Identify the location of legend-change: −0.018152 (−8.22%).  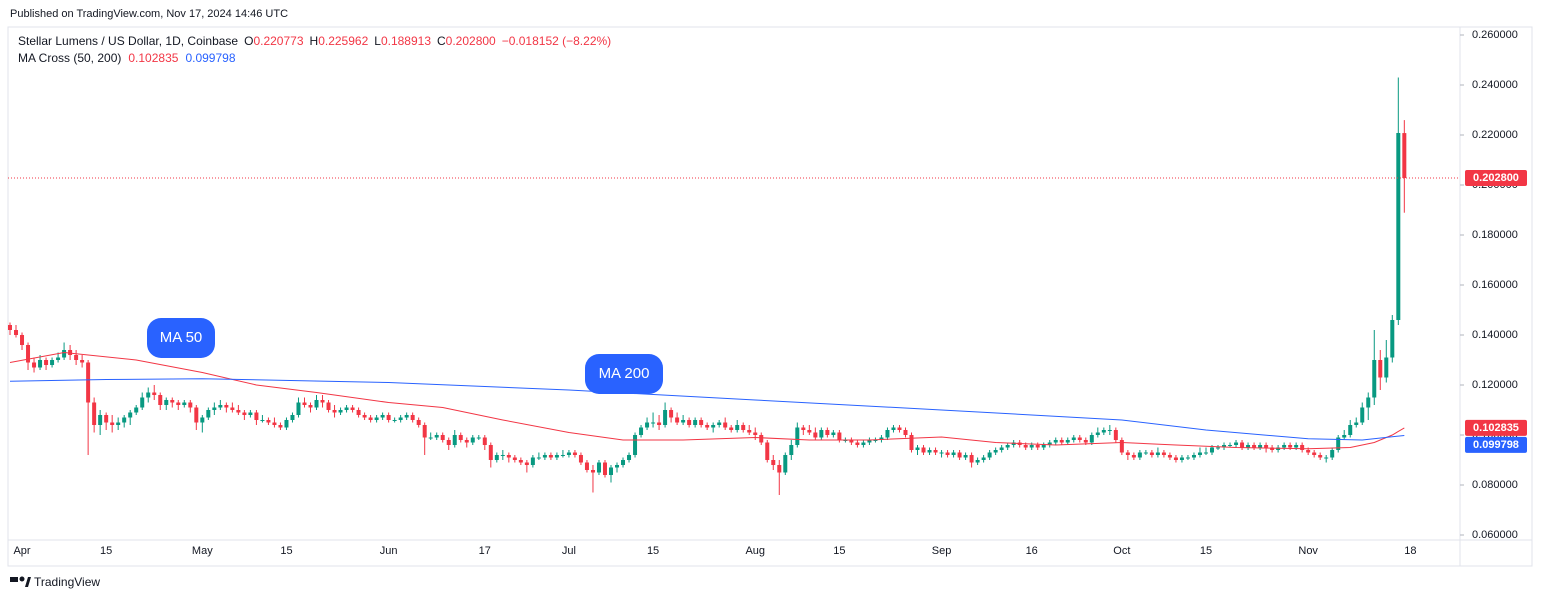
(556, 41).